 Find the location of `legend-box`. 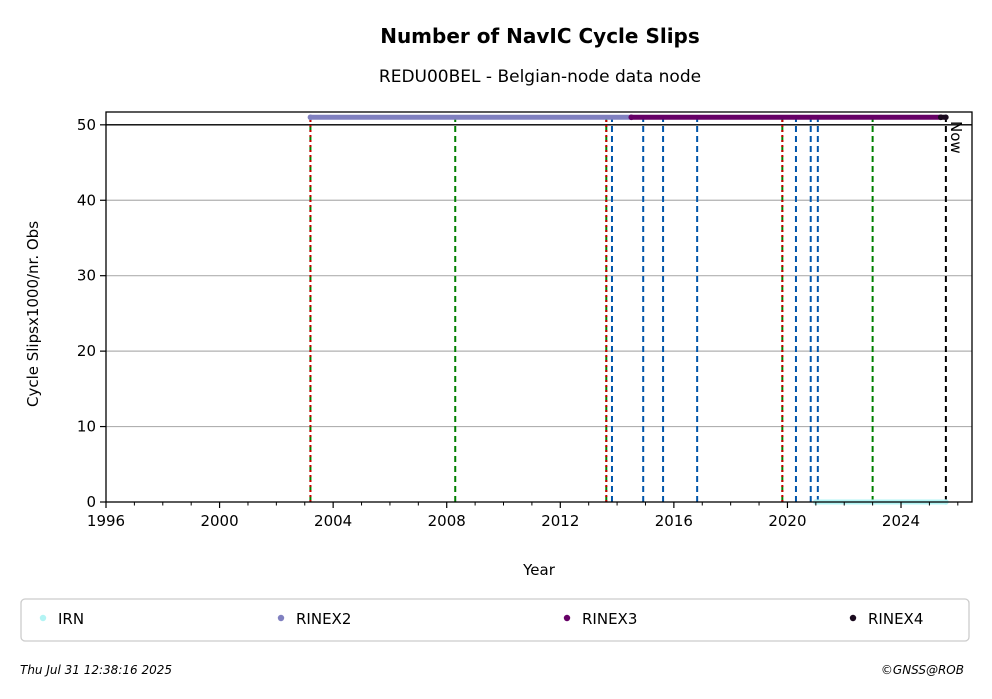

legend-box is located at coordinates (495, 620).